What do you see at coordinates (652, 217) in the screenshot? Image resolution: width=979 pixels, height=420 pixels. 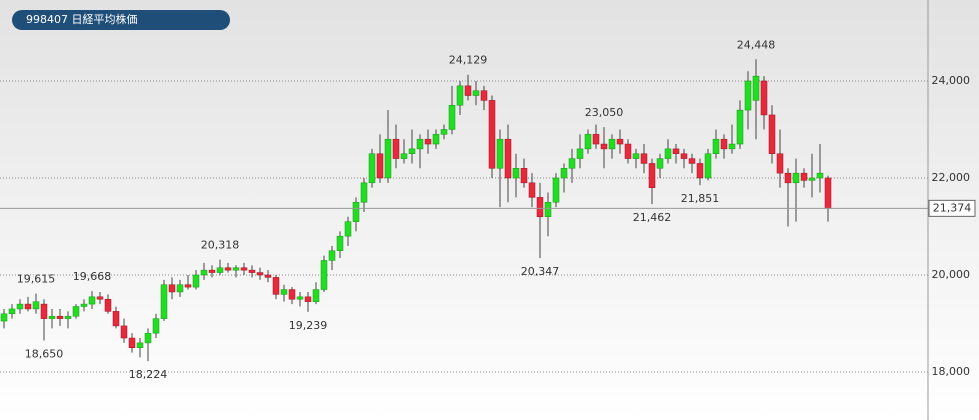 I see `annotation: 21,462` at bounding box center [652, 217].